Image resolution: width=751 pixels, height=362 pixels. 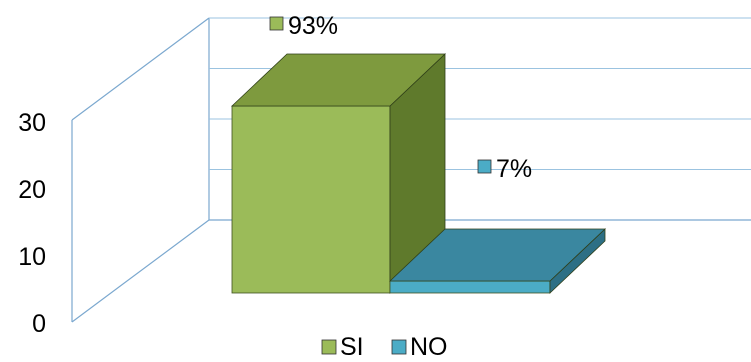 What do you see at coordinates (32, 123) in the screenshot?
I see `y-tick-label: 30` at bounding box center [32, 123].